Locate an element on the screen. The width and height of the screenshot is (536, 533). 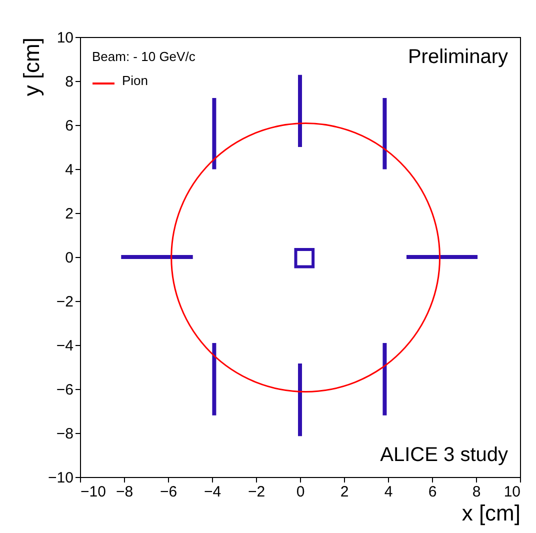
x-tick-label: −4 is located at coordinates (213, 492).